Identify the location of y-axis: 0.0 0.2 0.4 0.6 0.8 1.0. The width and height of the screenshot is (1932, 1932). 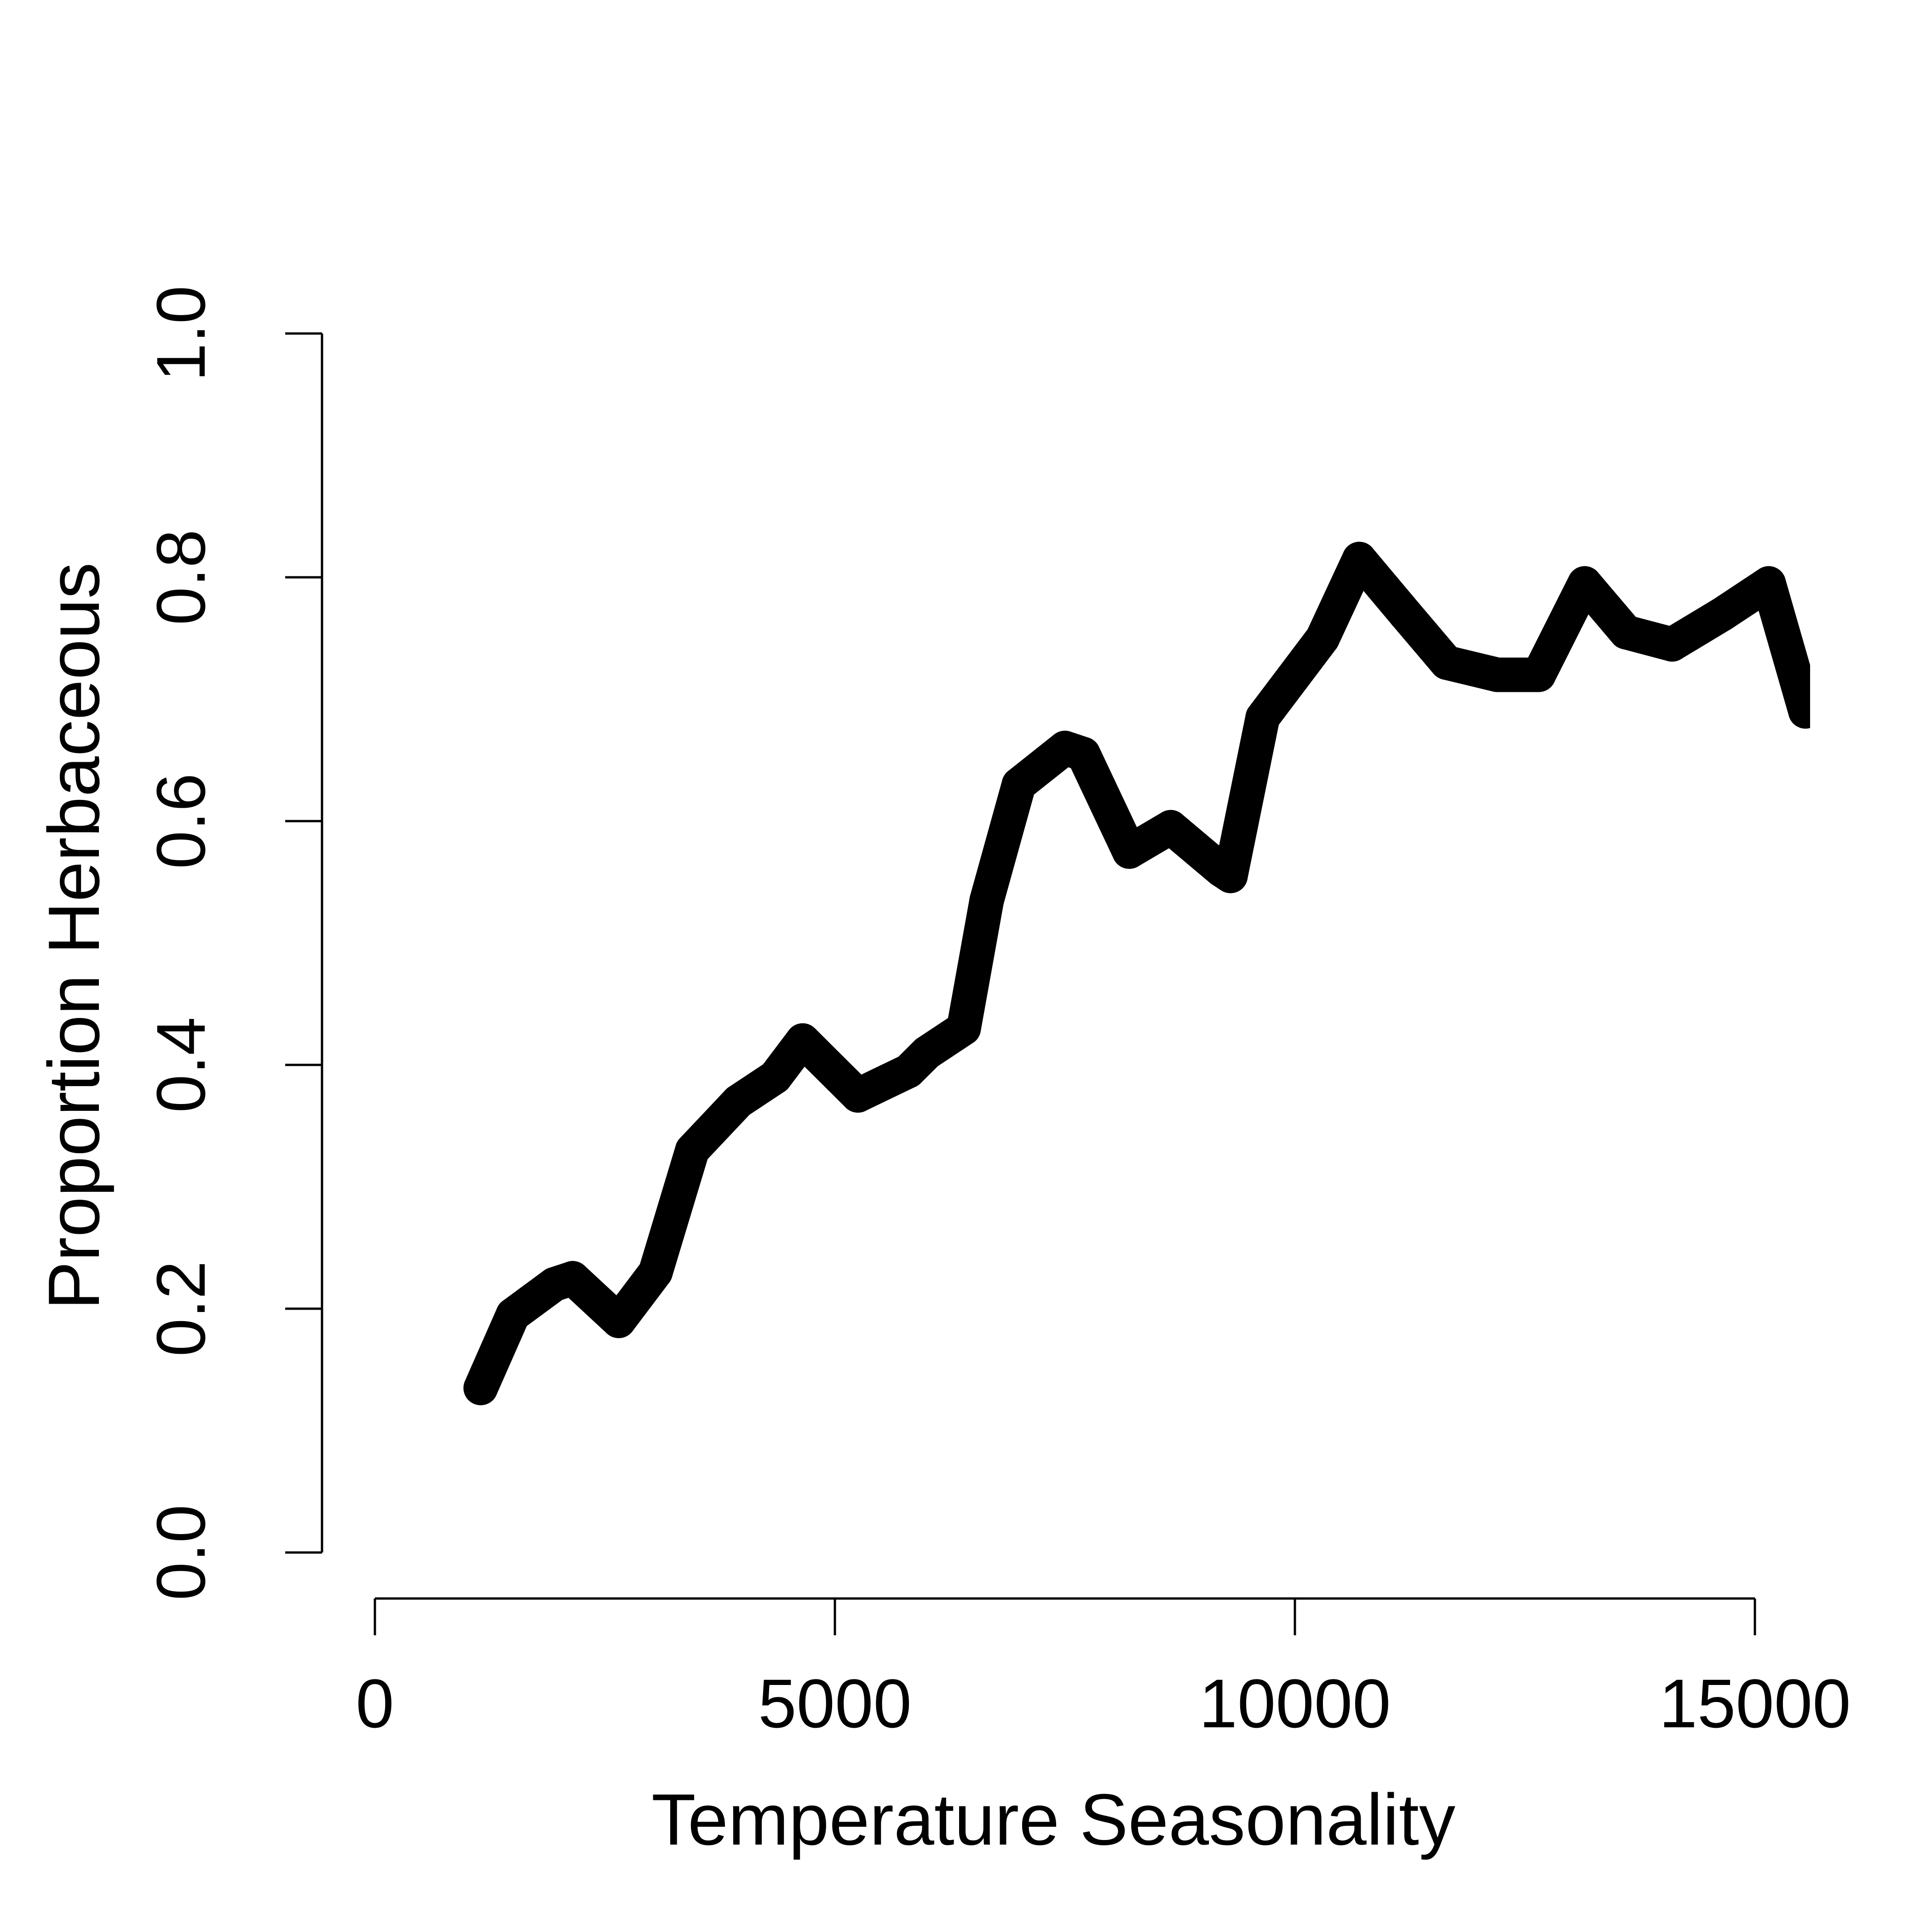
(232, 943).